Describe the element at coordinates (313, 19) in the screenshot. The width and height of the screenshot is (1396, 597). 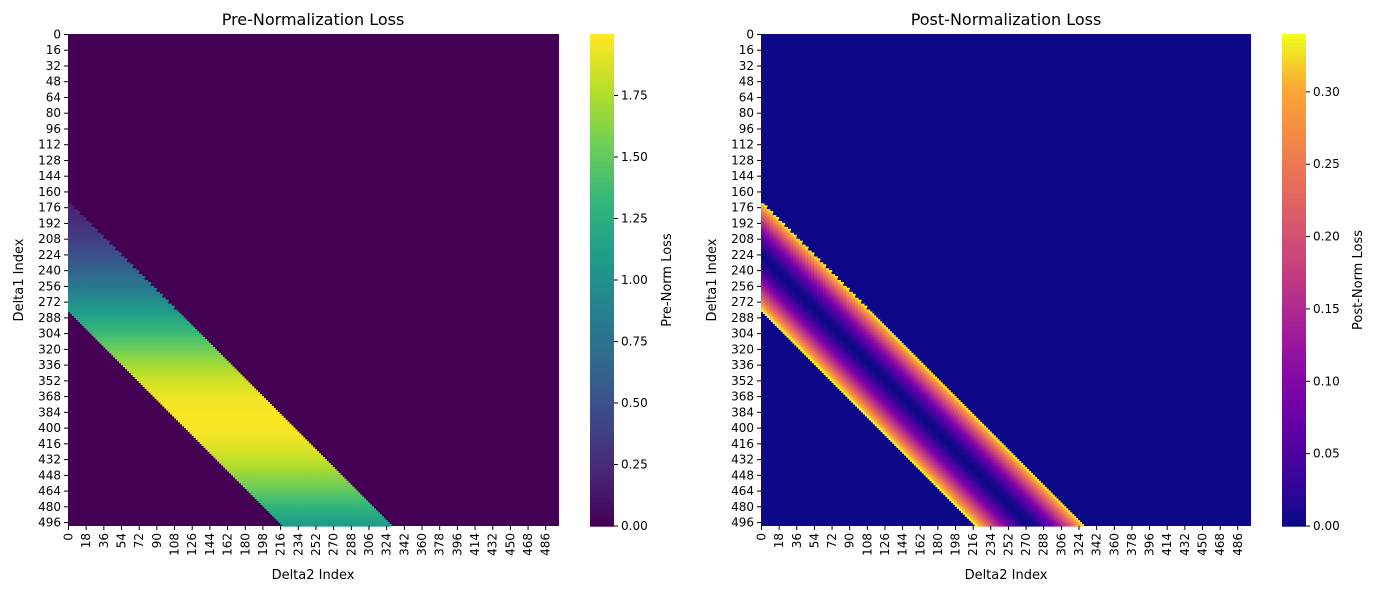
I see `chart-title: Pre-Normalization Loss` at that location.